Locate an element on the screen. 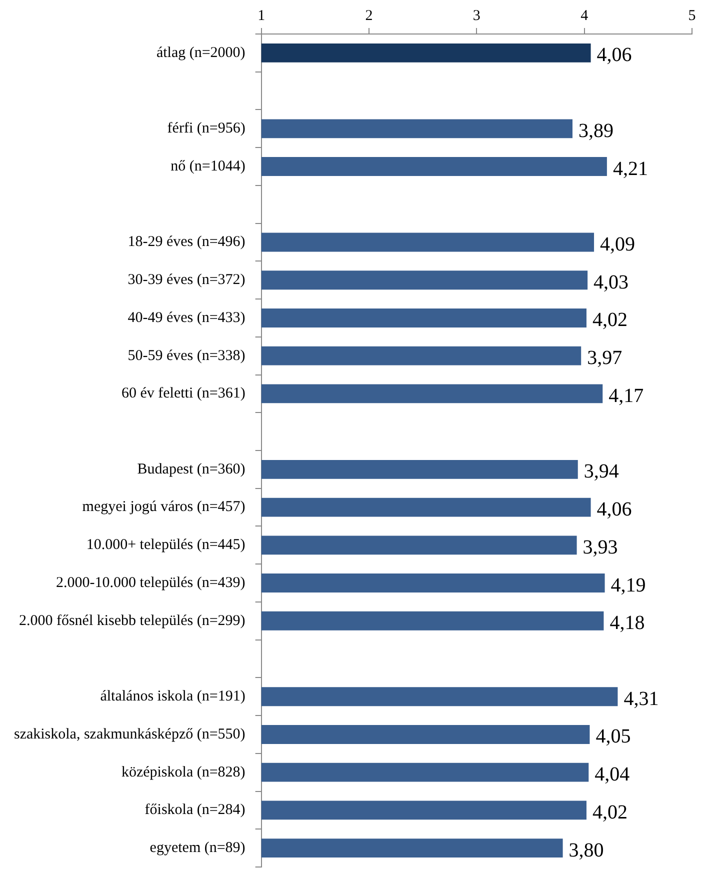 This screenshot has height=886, width=704. data-label: 3,94 is located at coordinates (601, 471).